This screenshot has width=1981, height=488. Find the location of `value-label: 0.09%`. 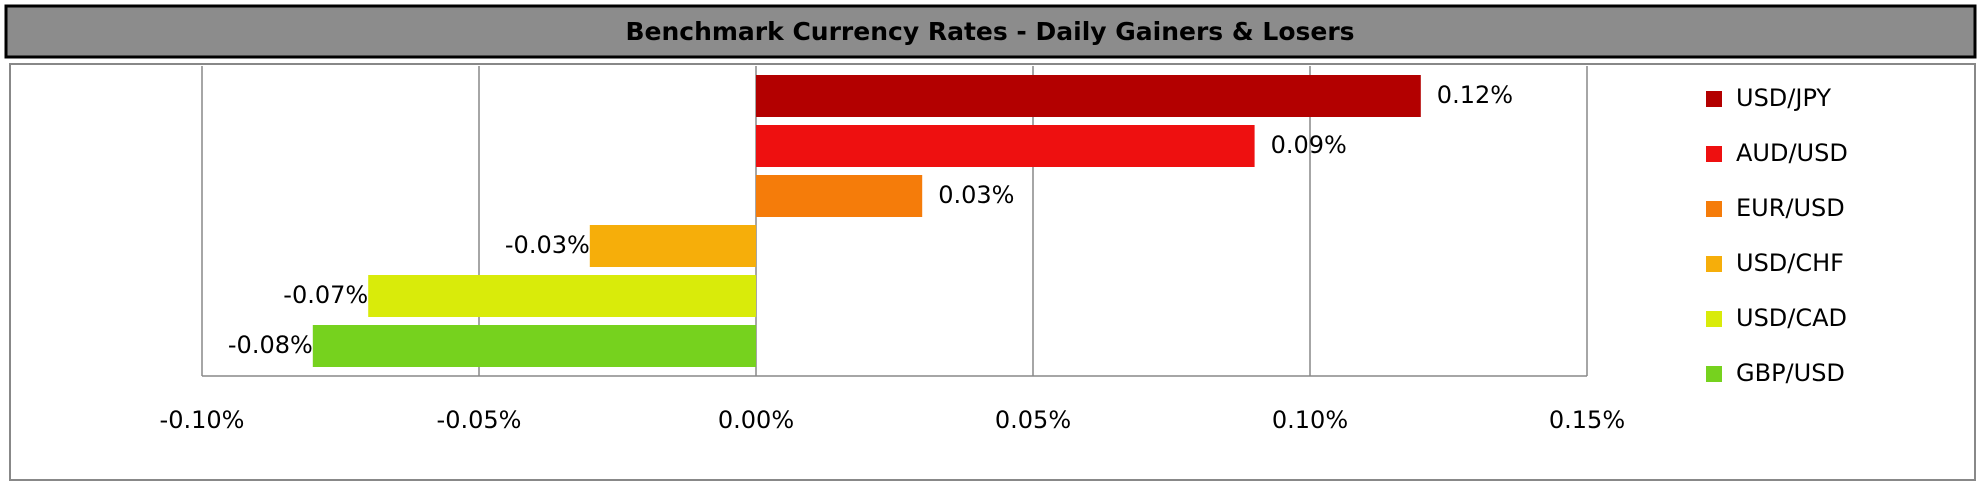

value-label: 0.09% is located at coordinates (1309, 145).